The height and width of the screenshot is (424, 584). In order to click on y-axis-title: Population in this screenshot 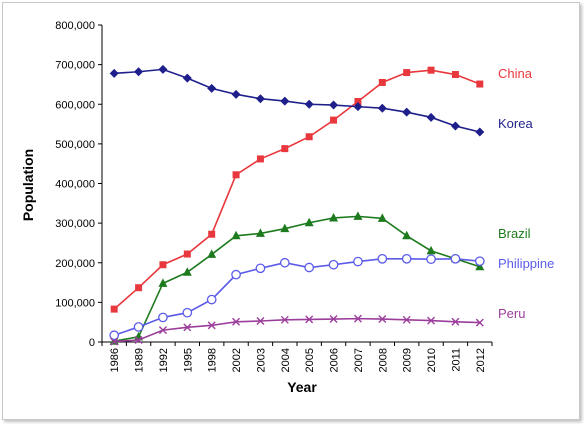, I will do `click(28, 185)`.